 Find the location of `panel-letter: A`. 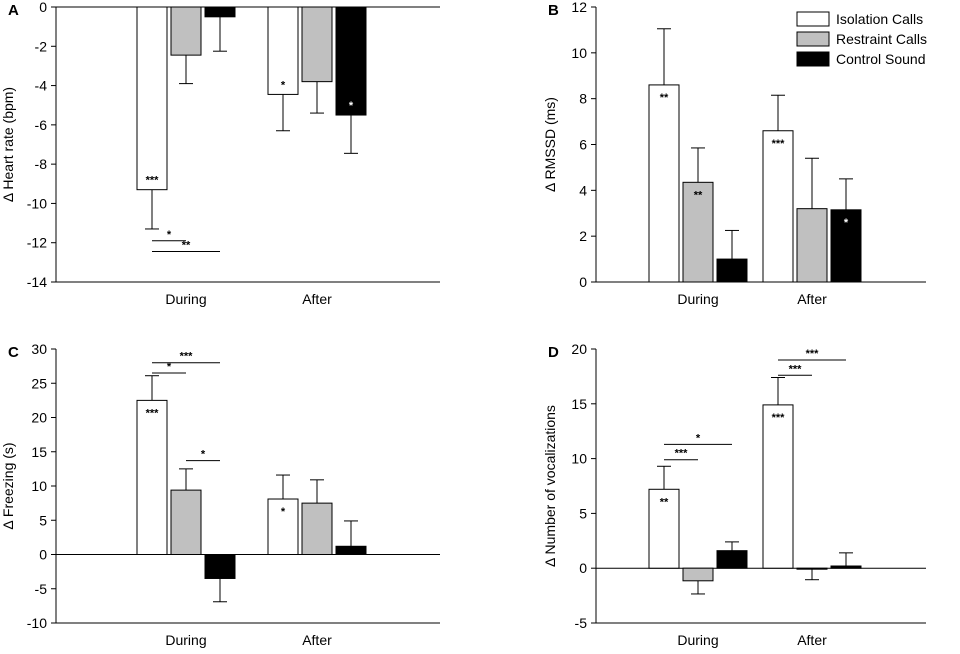

panel-letter: A is located at coordinates (13, 10).